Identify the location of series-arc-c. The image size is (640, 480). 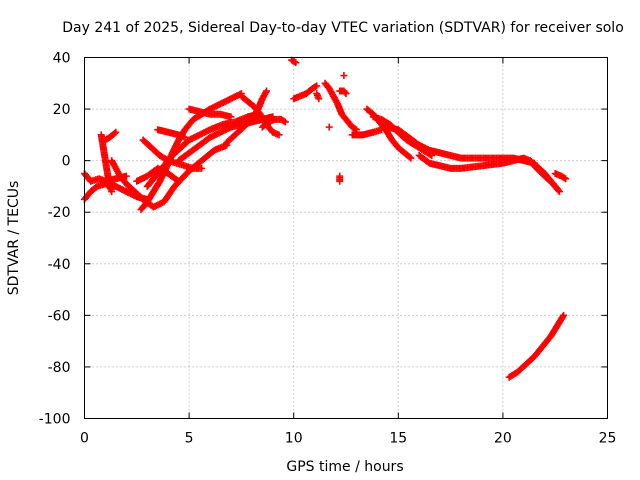
(106, 163).